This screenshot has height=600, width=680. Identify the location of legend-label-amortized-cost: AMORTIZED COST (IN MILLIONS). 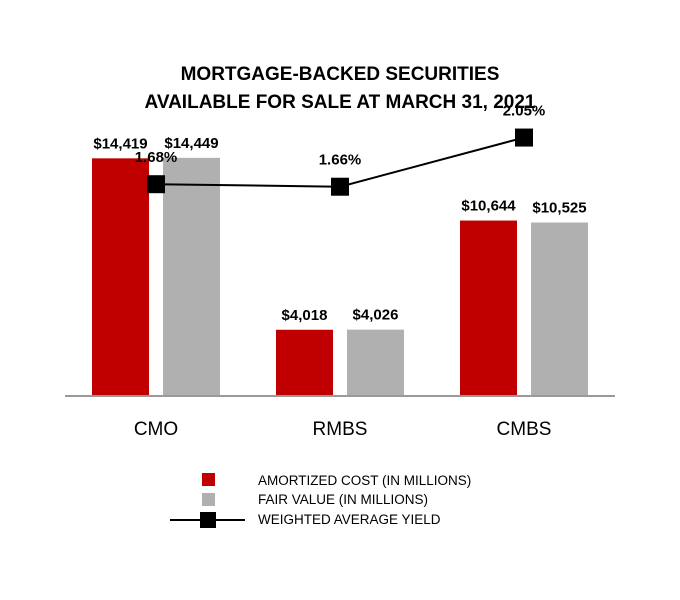
(364, 480).